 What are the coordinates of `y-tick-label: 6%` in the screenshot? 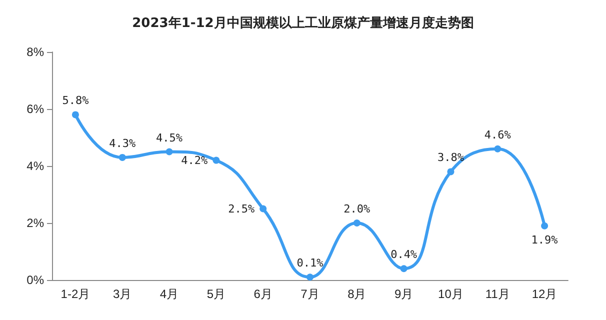 It's located at (35, 109).